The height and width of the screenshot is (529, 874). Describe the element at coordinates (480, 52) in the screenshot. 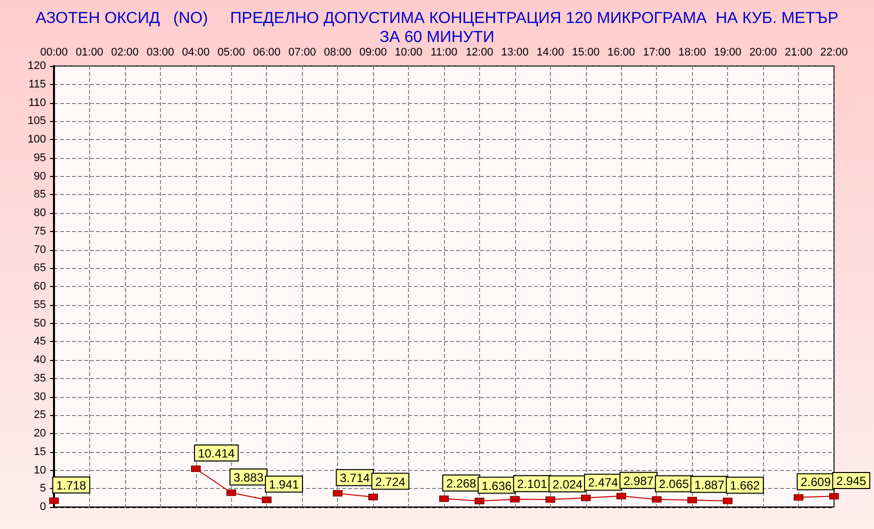

I see `x-tick-label: 12:00` at that location.